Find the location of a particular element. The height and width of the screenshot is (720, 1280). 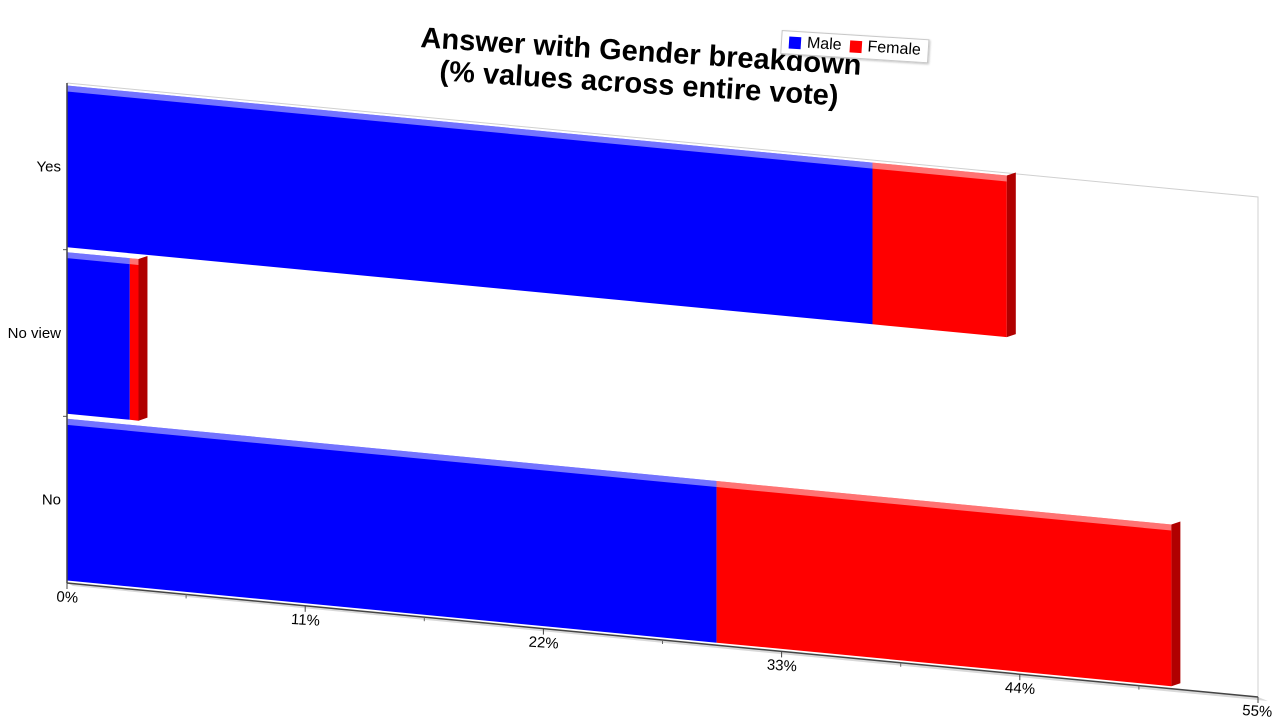

bar-side-yes-female is located at coordinates (1011, 255).